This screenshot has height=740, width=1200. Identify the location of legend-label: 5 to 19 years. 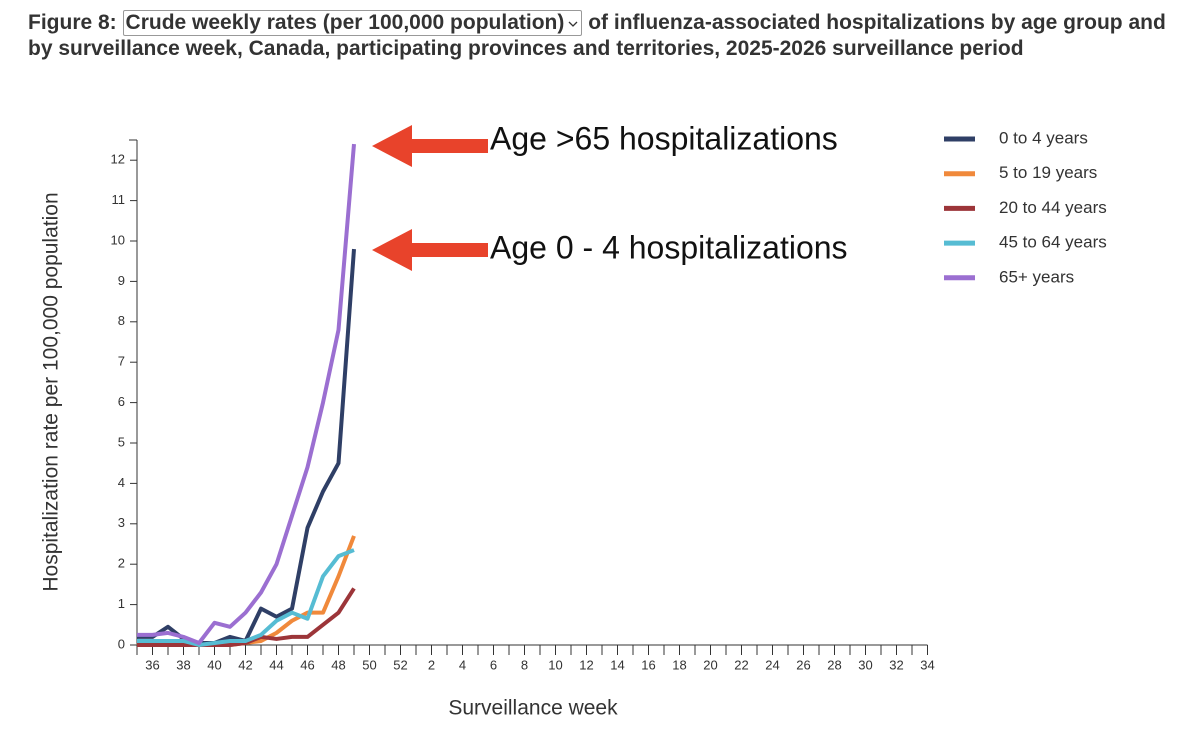
(1048, 172).